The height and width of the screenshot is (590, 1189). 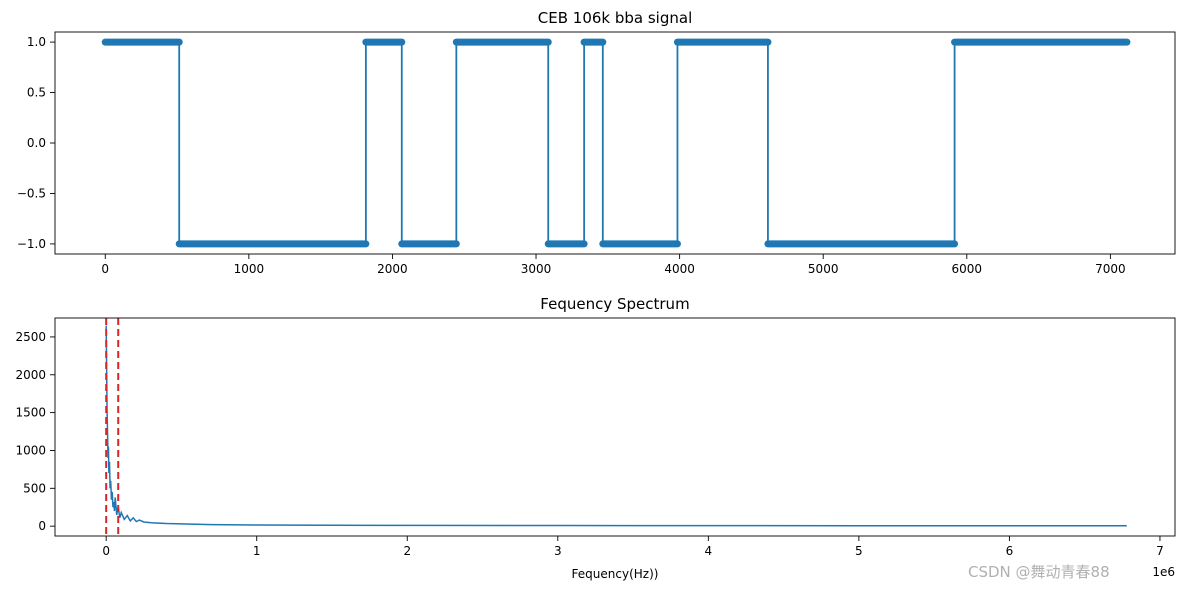 What do you see at coordinates (392, 269) in the screenshot?
I see `x-tick-label: 2000` at bounding box center [392, 269].